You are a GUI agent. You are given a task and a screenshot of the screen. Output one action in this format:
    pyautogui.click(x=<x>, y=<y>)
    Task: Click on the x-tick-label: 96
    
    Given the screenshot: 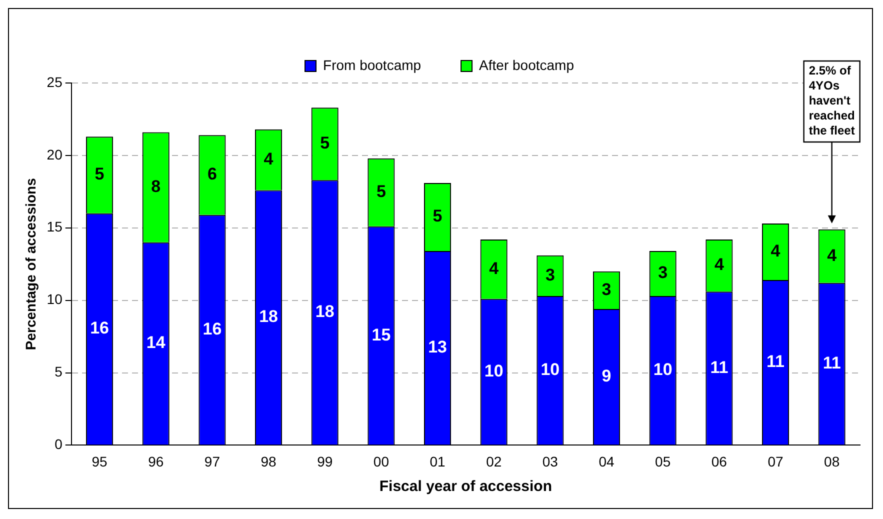 What is the action you would take?
    pyautogui.click(x=156, y=461)
    